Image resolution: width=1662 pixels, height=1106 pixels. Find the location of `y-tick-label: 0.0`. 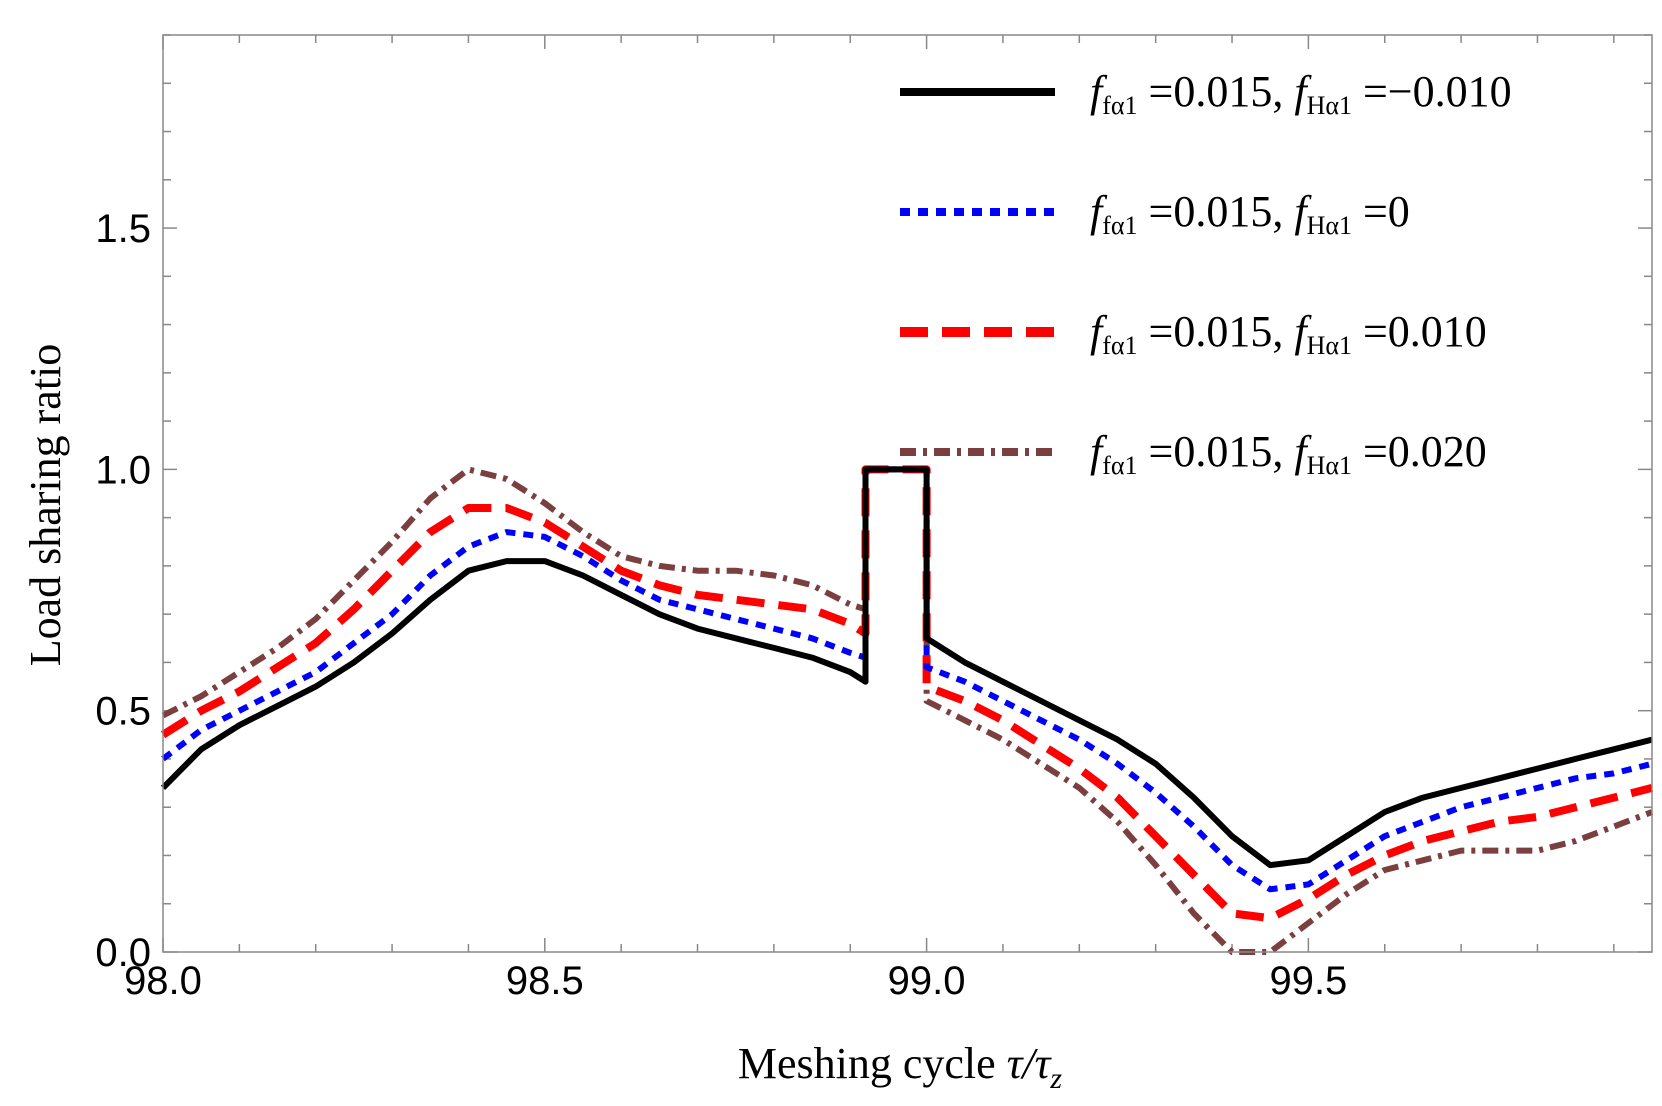

y-tick-label: 0.0 is located at coordinates (123, 953).